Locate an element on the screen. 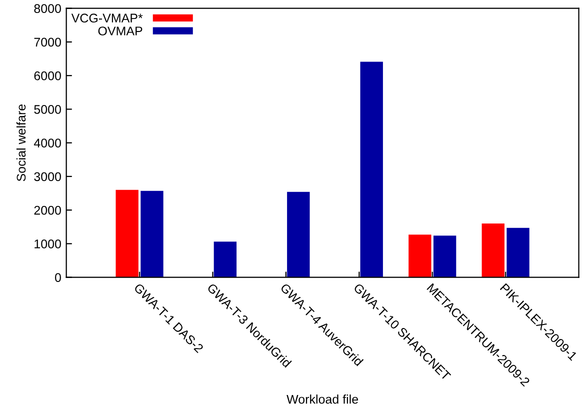  y-axis-title: Social welfare is located at coordinates (21, 143).